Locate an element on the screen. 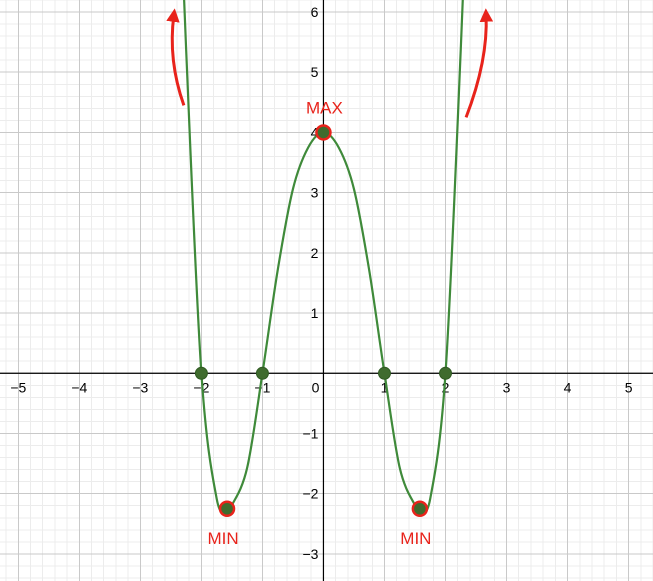 Image resolution: width=653 pixels, height=581 pixels. y-tick-label: 5 is located at coordinates (315, 72).